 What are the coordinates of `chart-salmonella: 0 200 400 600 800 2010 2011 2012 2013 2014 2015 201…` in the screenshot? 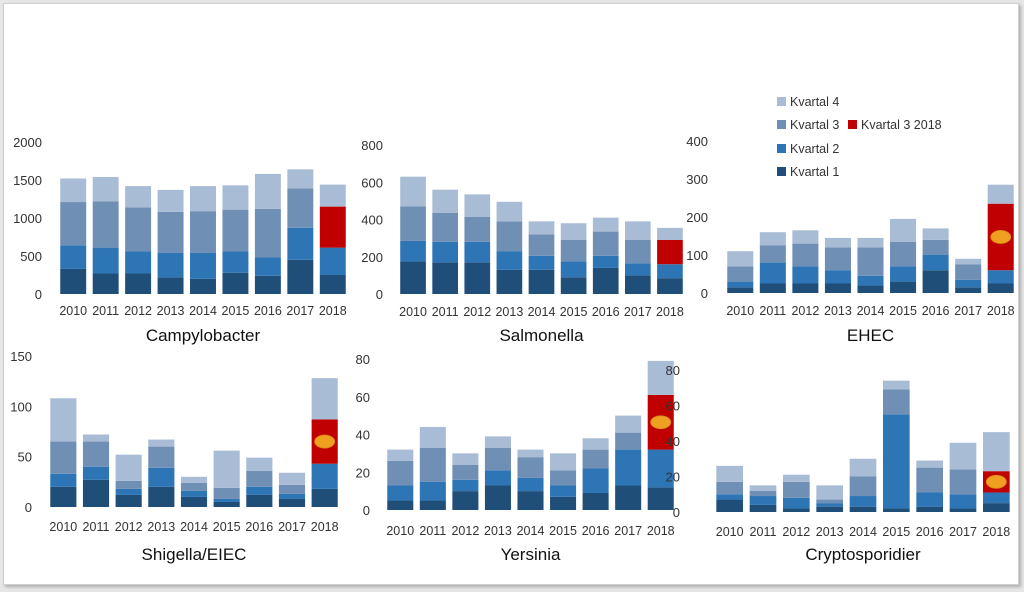 It's located at (522, 241).